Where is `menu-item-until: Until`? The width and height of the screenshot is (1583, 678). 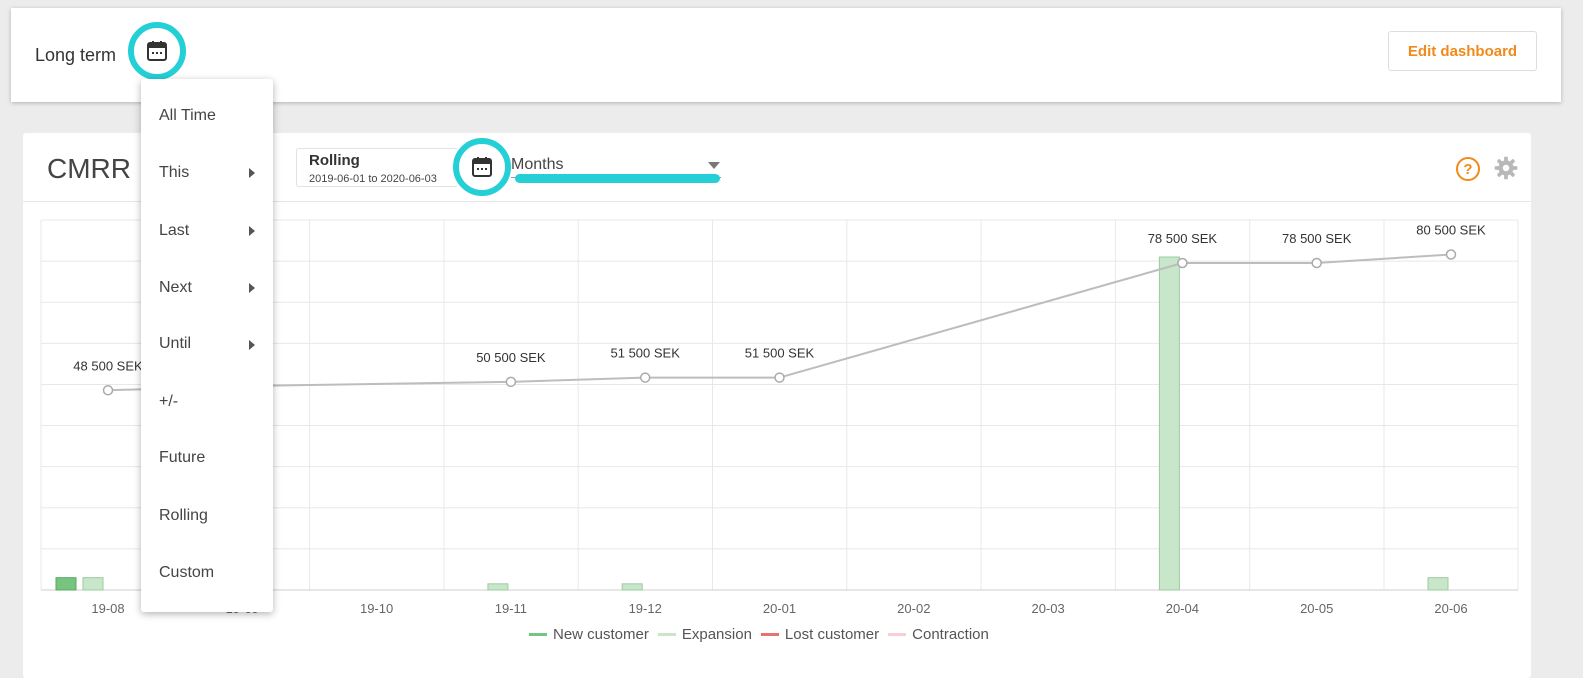 menu-item-until: Until is located at coordinates (175, 343).